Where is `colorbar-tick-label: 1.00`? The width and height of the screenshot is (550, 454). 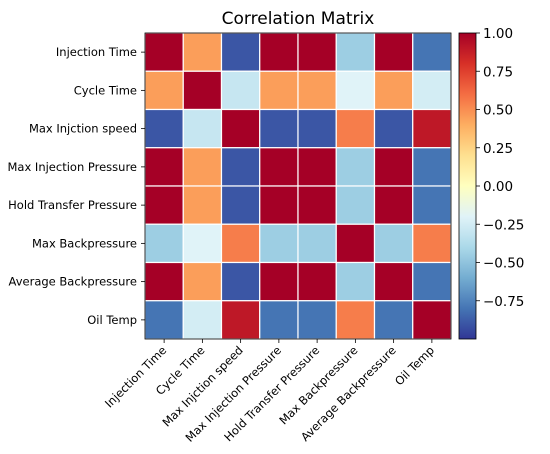 colorbar-tick-label: 1.00 is located at coordinates (498, 34).